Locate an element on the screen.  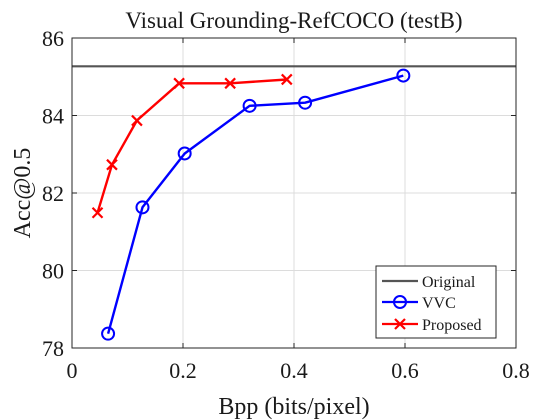
legend: Original VVC Proposed is located at coordinates (436, 302).